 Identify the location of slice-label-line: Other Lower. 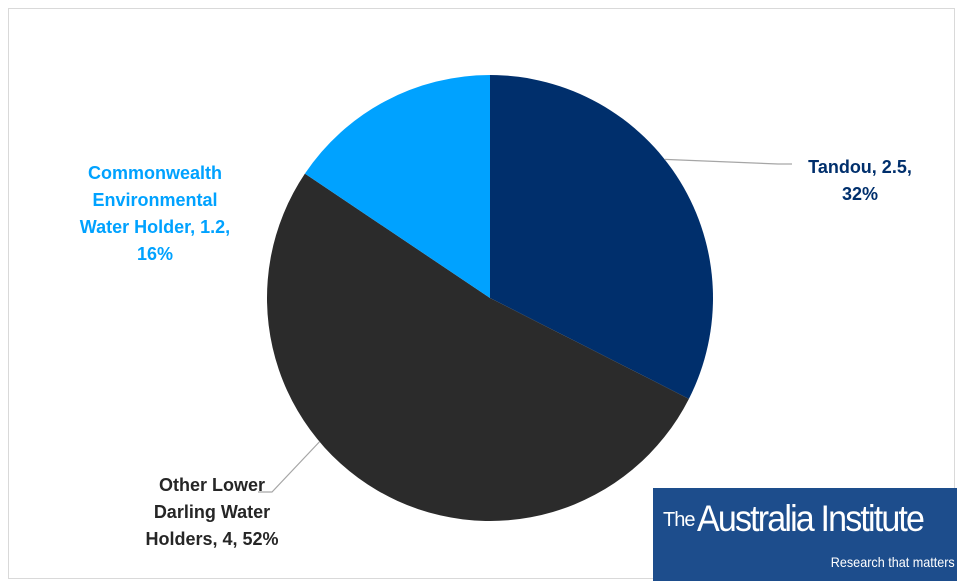
(211, 485).